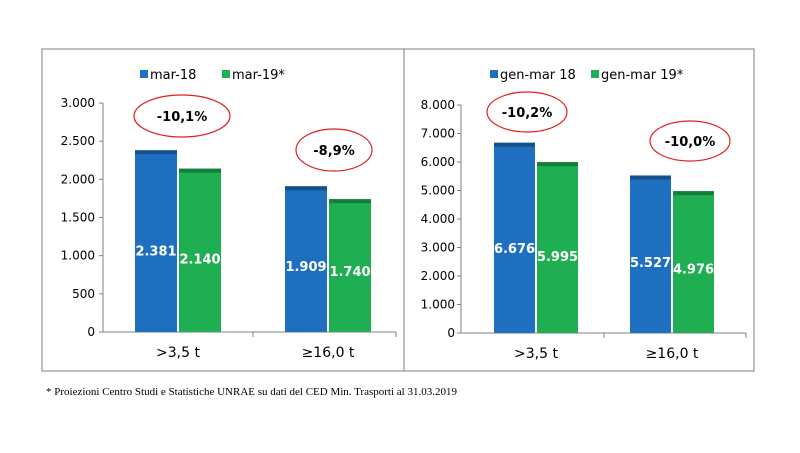 This screenshot has width=800, height=453. Describe the element at coordinates (305, 267) in the screenshot. I see `bar-value-label: 1.909` at that location.